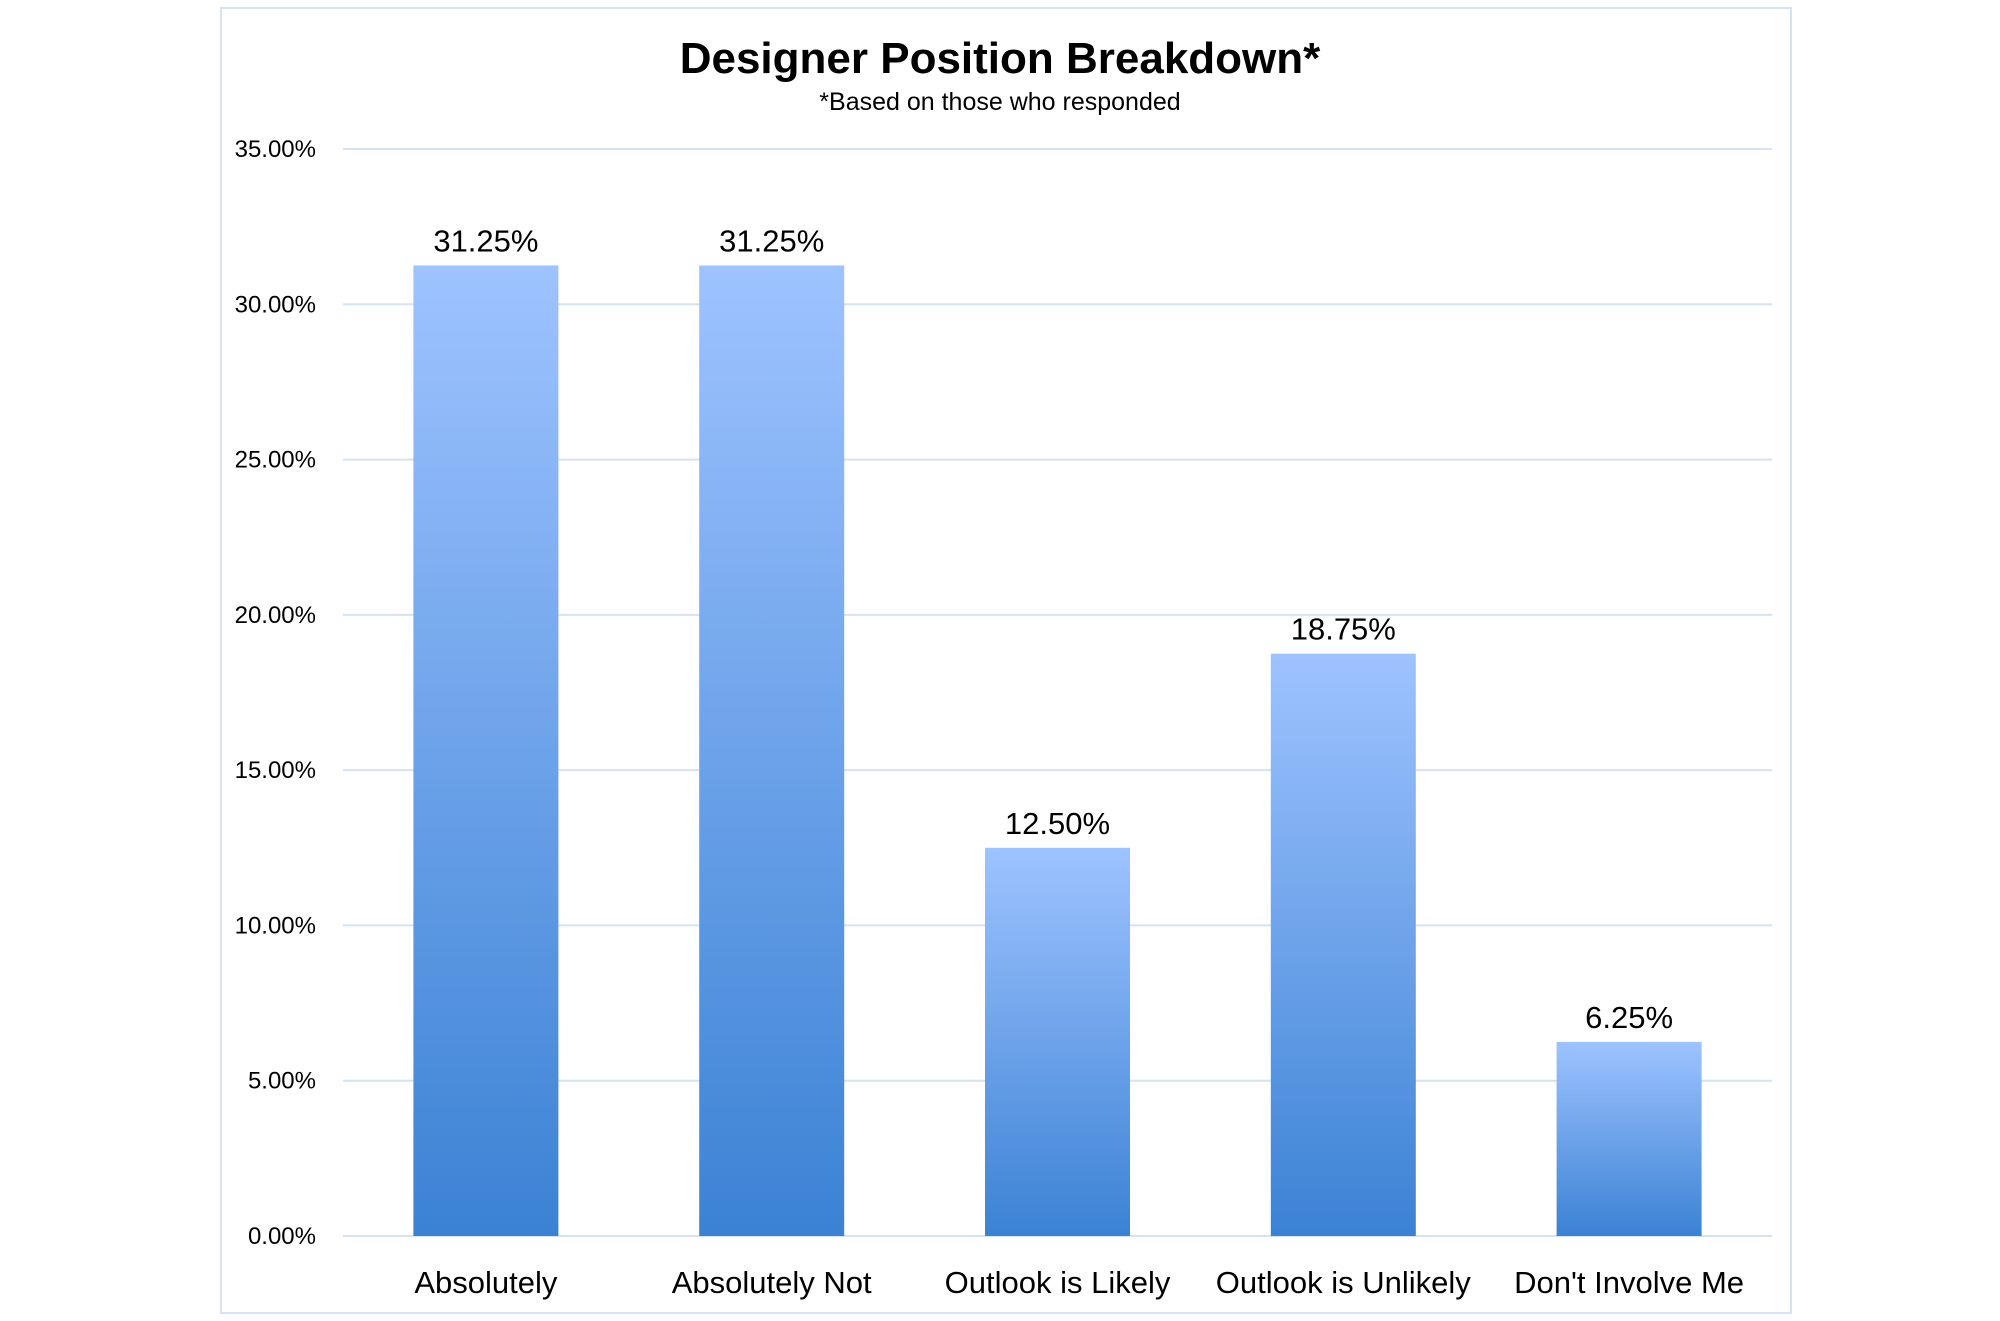 Image resolution: width=2000 pixels, height=1321 pixels. What do you see at coordinates (275, 615) in the screenshot?
I see `y-tick-label: 20.00%` at bounding box center [275, 615].